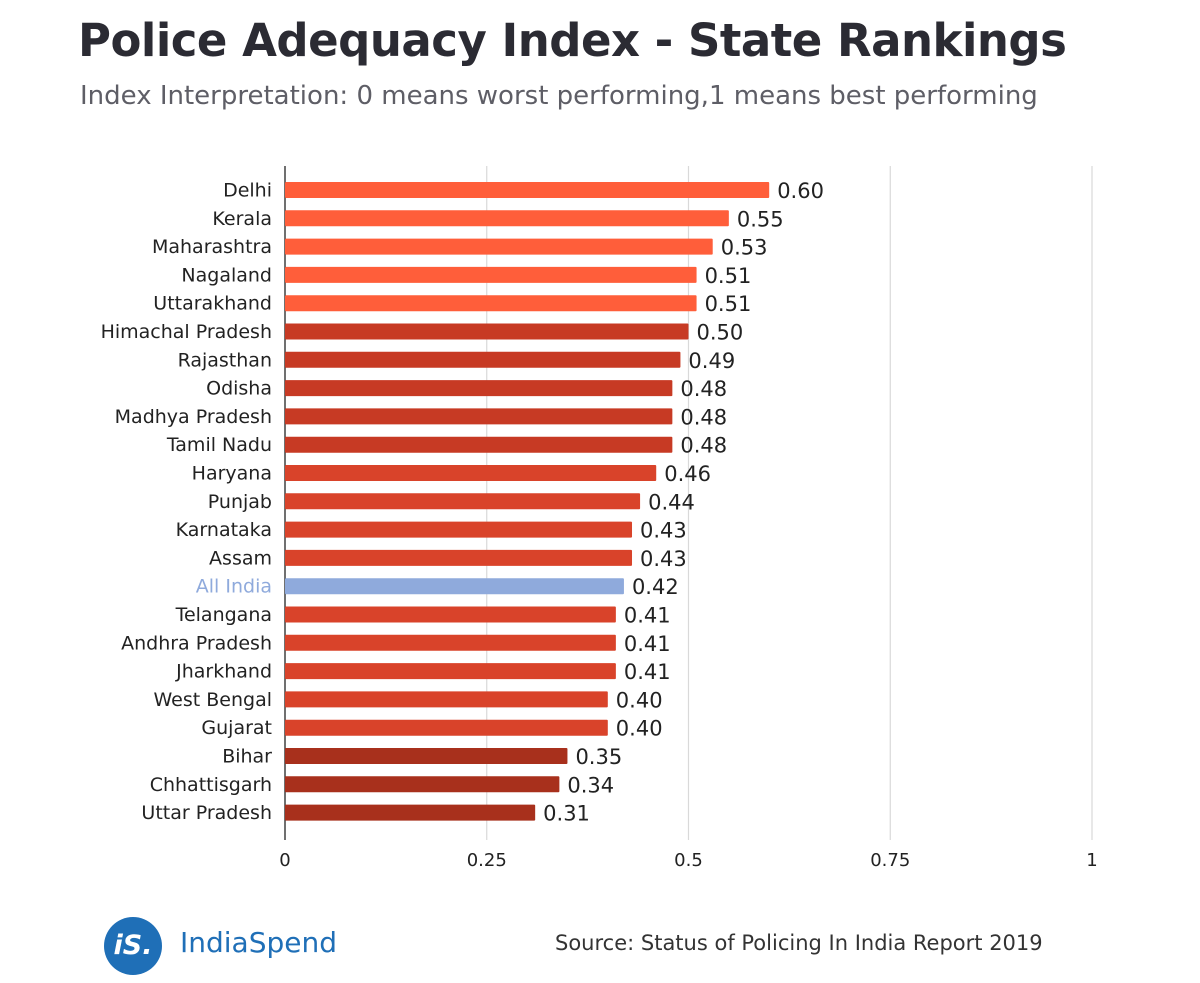 The image size is (1200, 983). Describe the element at coordinates (224, 530) in the screenshot. I see `category-label: Karnataka` at that location.